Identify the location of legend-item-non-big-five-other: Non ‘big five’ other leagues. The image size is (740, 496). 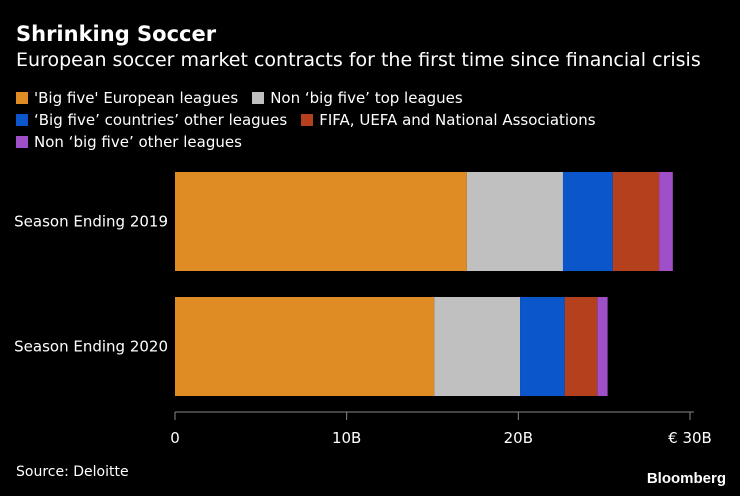
(129, 142).